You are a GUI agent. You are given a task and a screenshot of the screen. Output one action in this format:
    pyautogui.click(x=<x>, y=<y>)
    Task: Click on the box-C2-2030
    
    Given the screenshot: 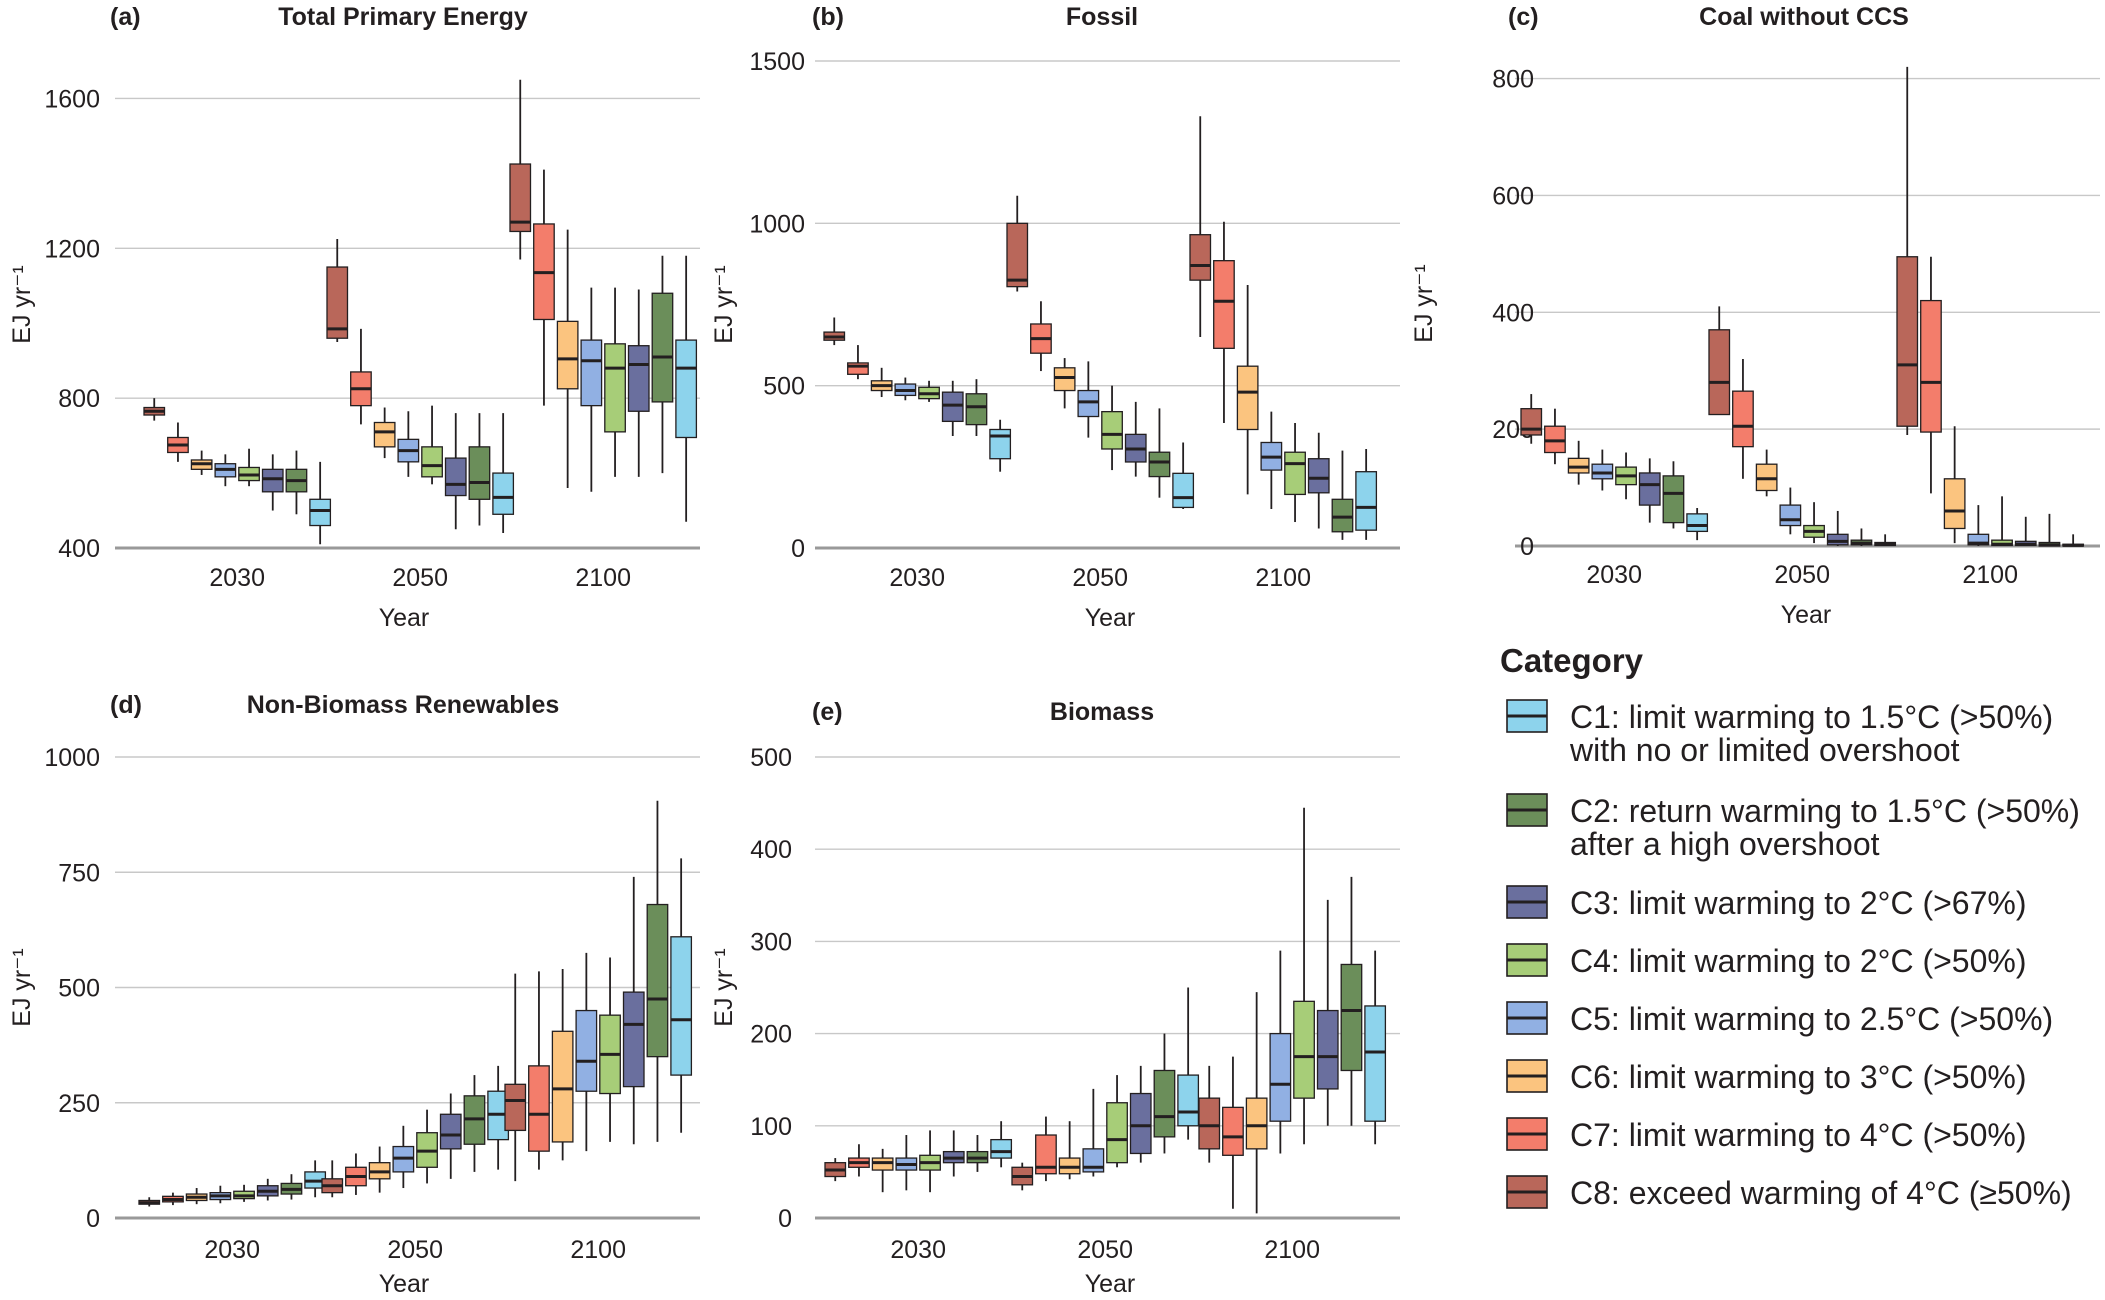 What is the action you would take?
    pyautogui.click(x=976, y=407)
    